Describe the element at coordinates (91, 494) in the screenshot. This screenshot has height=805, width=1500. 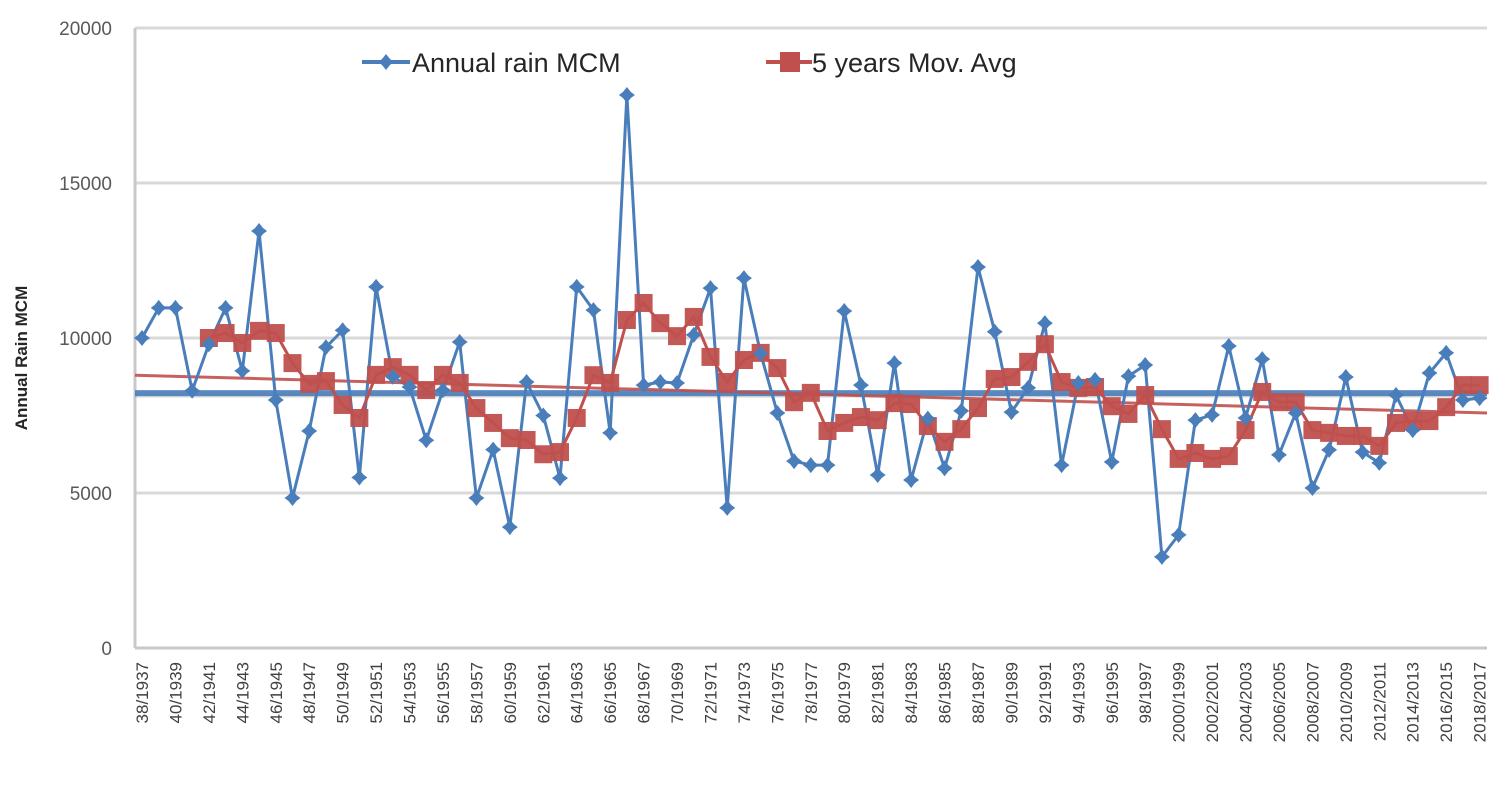
I see `y-tick-label: 5000` at that location.